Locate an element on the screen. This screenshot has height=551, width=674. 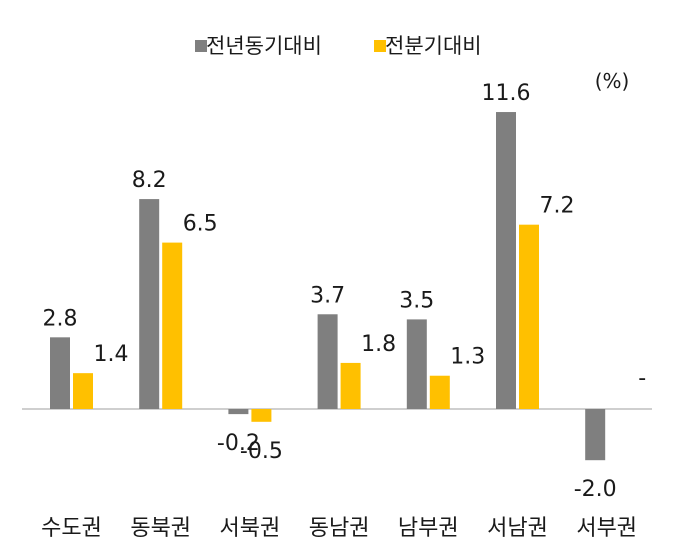
value-label-series2-3: -0.5 is located at coordinates (261, 451).